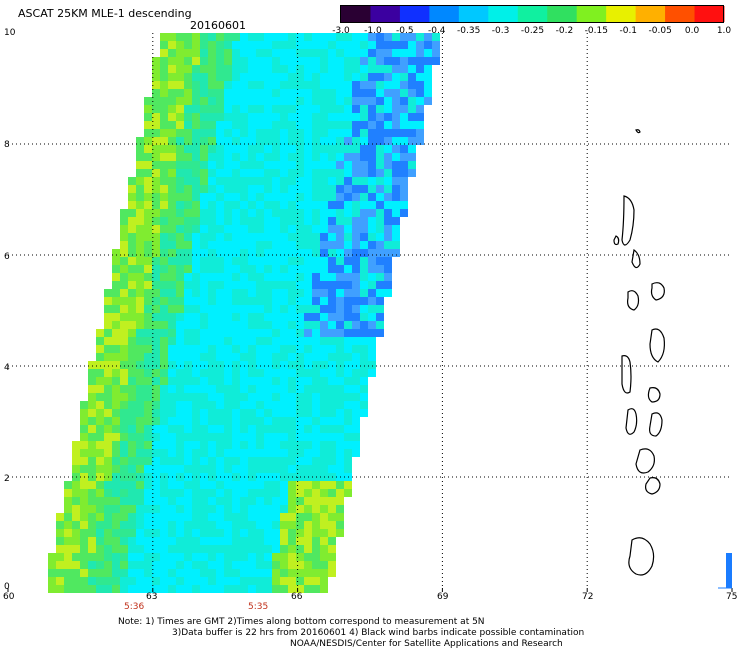 This screenshot has height=650, width=740. What do you see at coordinates (373, 31) in the screenshot?
I see `colorbar-tick-label: -1.0` at bounding box center [373, 31].